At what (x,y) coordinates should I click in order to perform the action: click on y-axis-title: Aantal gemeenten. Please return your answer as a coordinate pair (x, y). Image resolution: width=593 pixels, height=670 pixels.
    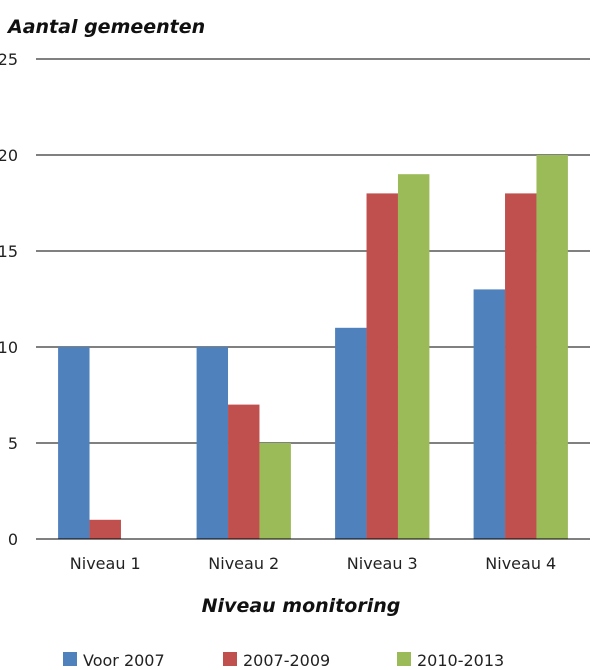
    Looking at the image, I should click on (105, 27).